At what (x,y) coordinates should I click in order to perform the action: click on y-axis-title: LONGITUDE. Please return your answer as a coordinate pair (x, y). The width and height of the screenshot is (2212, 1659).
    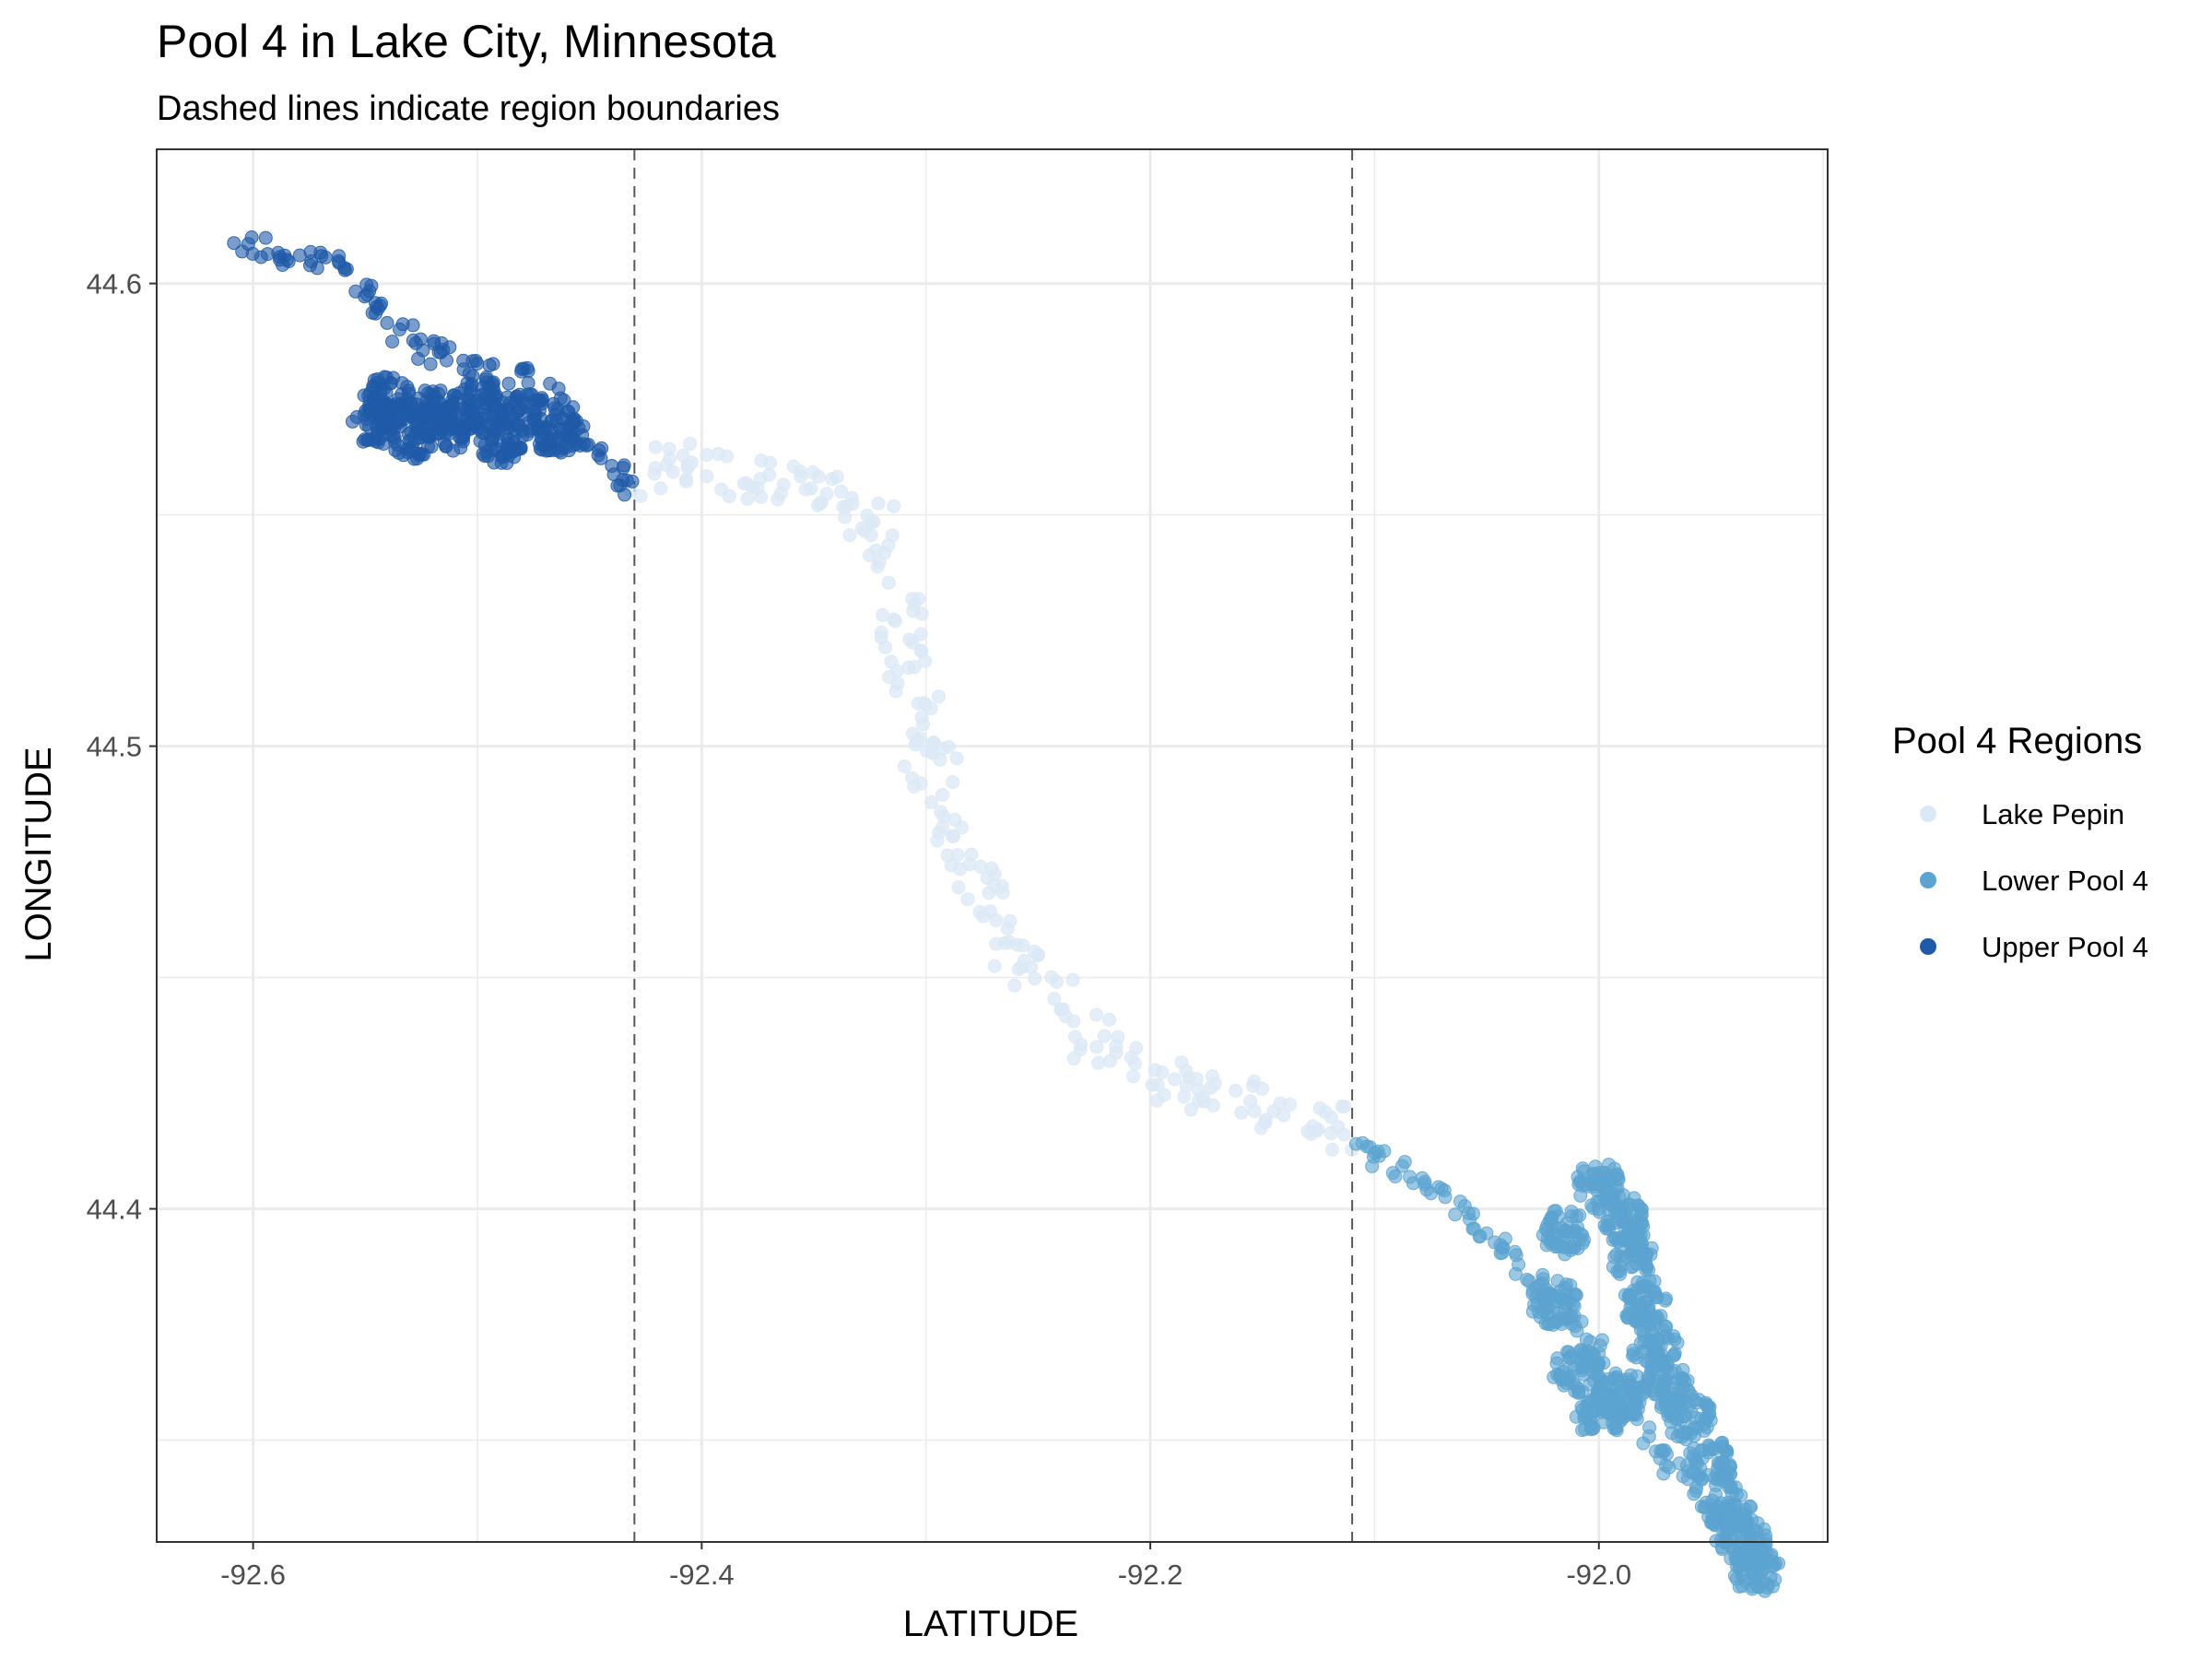
    Looking at the image, I should click on (38, 854).